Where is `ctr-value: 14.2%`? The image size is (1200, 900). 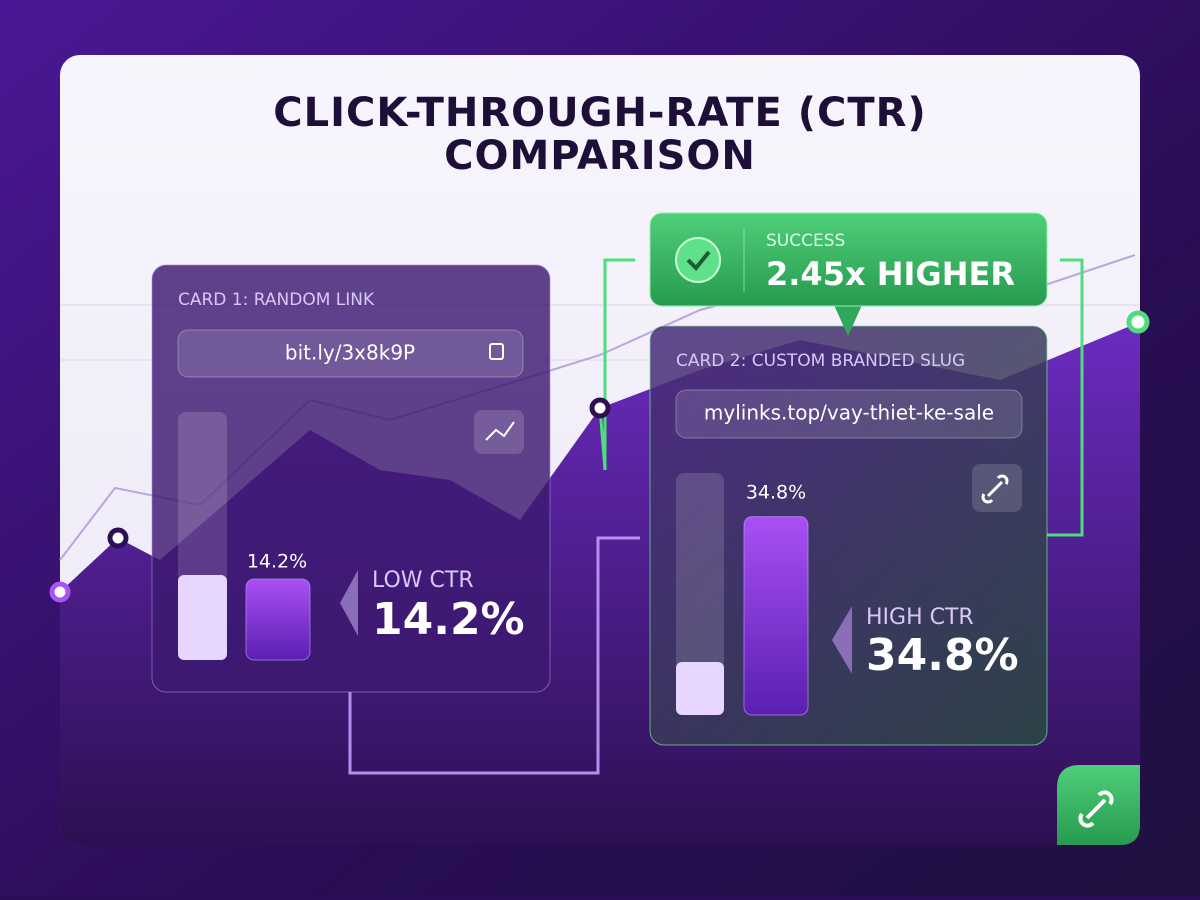 ctr-value: 14.2% is located at coordinates (448, 619).